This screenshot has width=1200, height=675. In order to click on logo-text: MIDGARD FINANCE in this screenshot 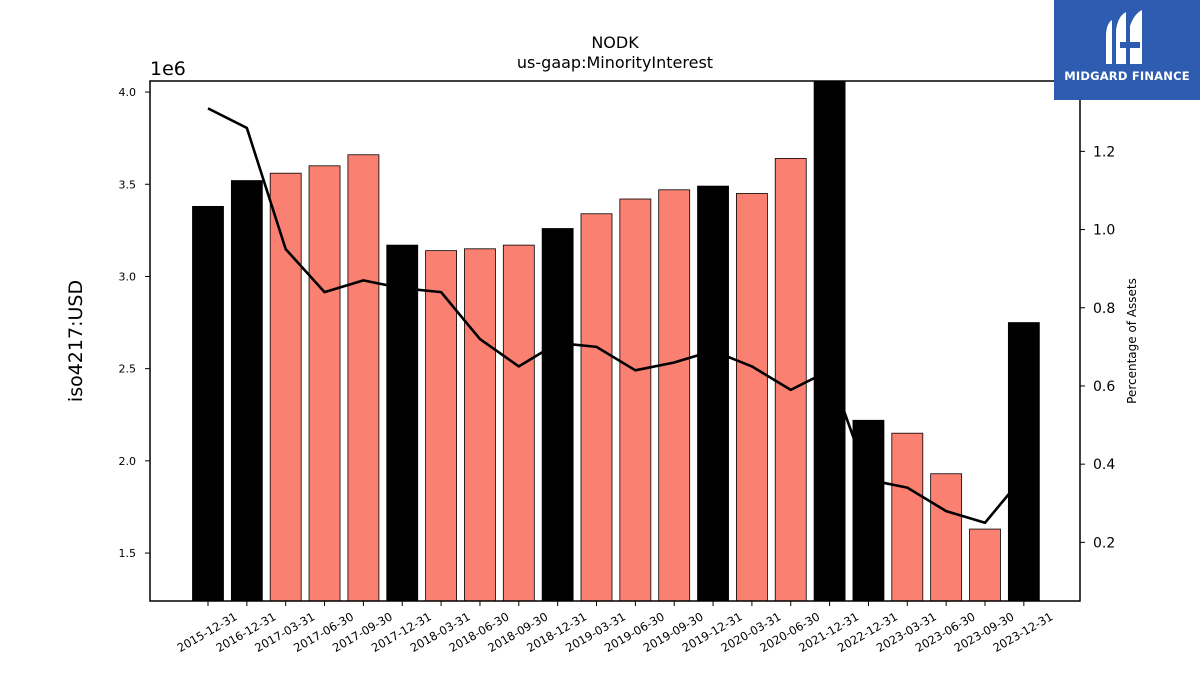, I will do `click(1127, 76)`.